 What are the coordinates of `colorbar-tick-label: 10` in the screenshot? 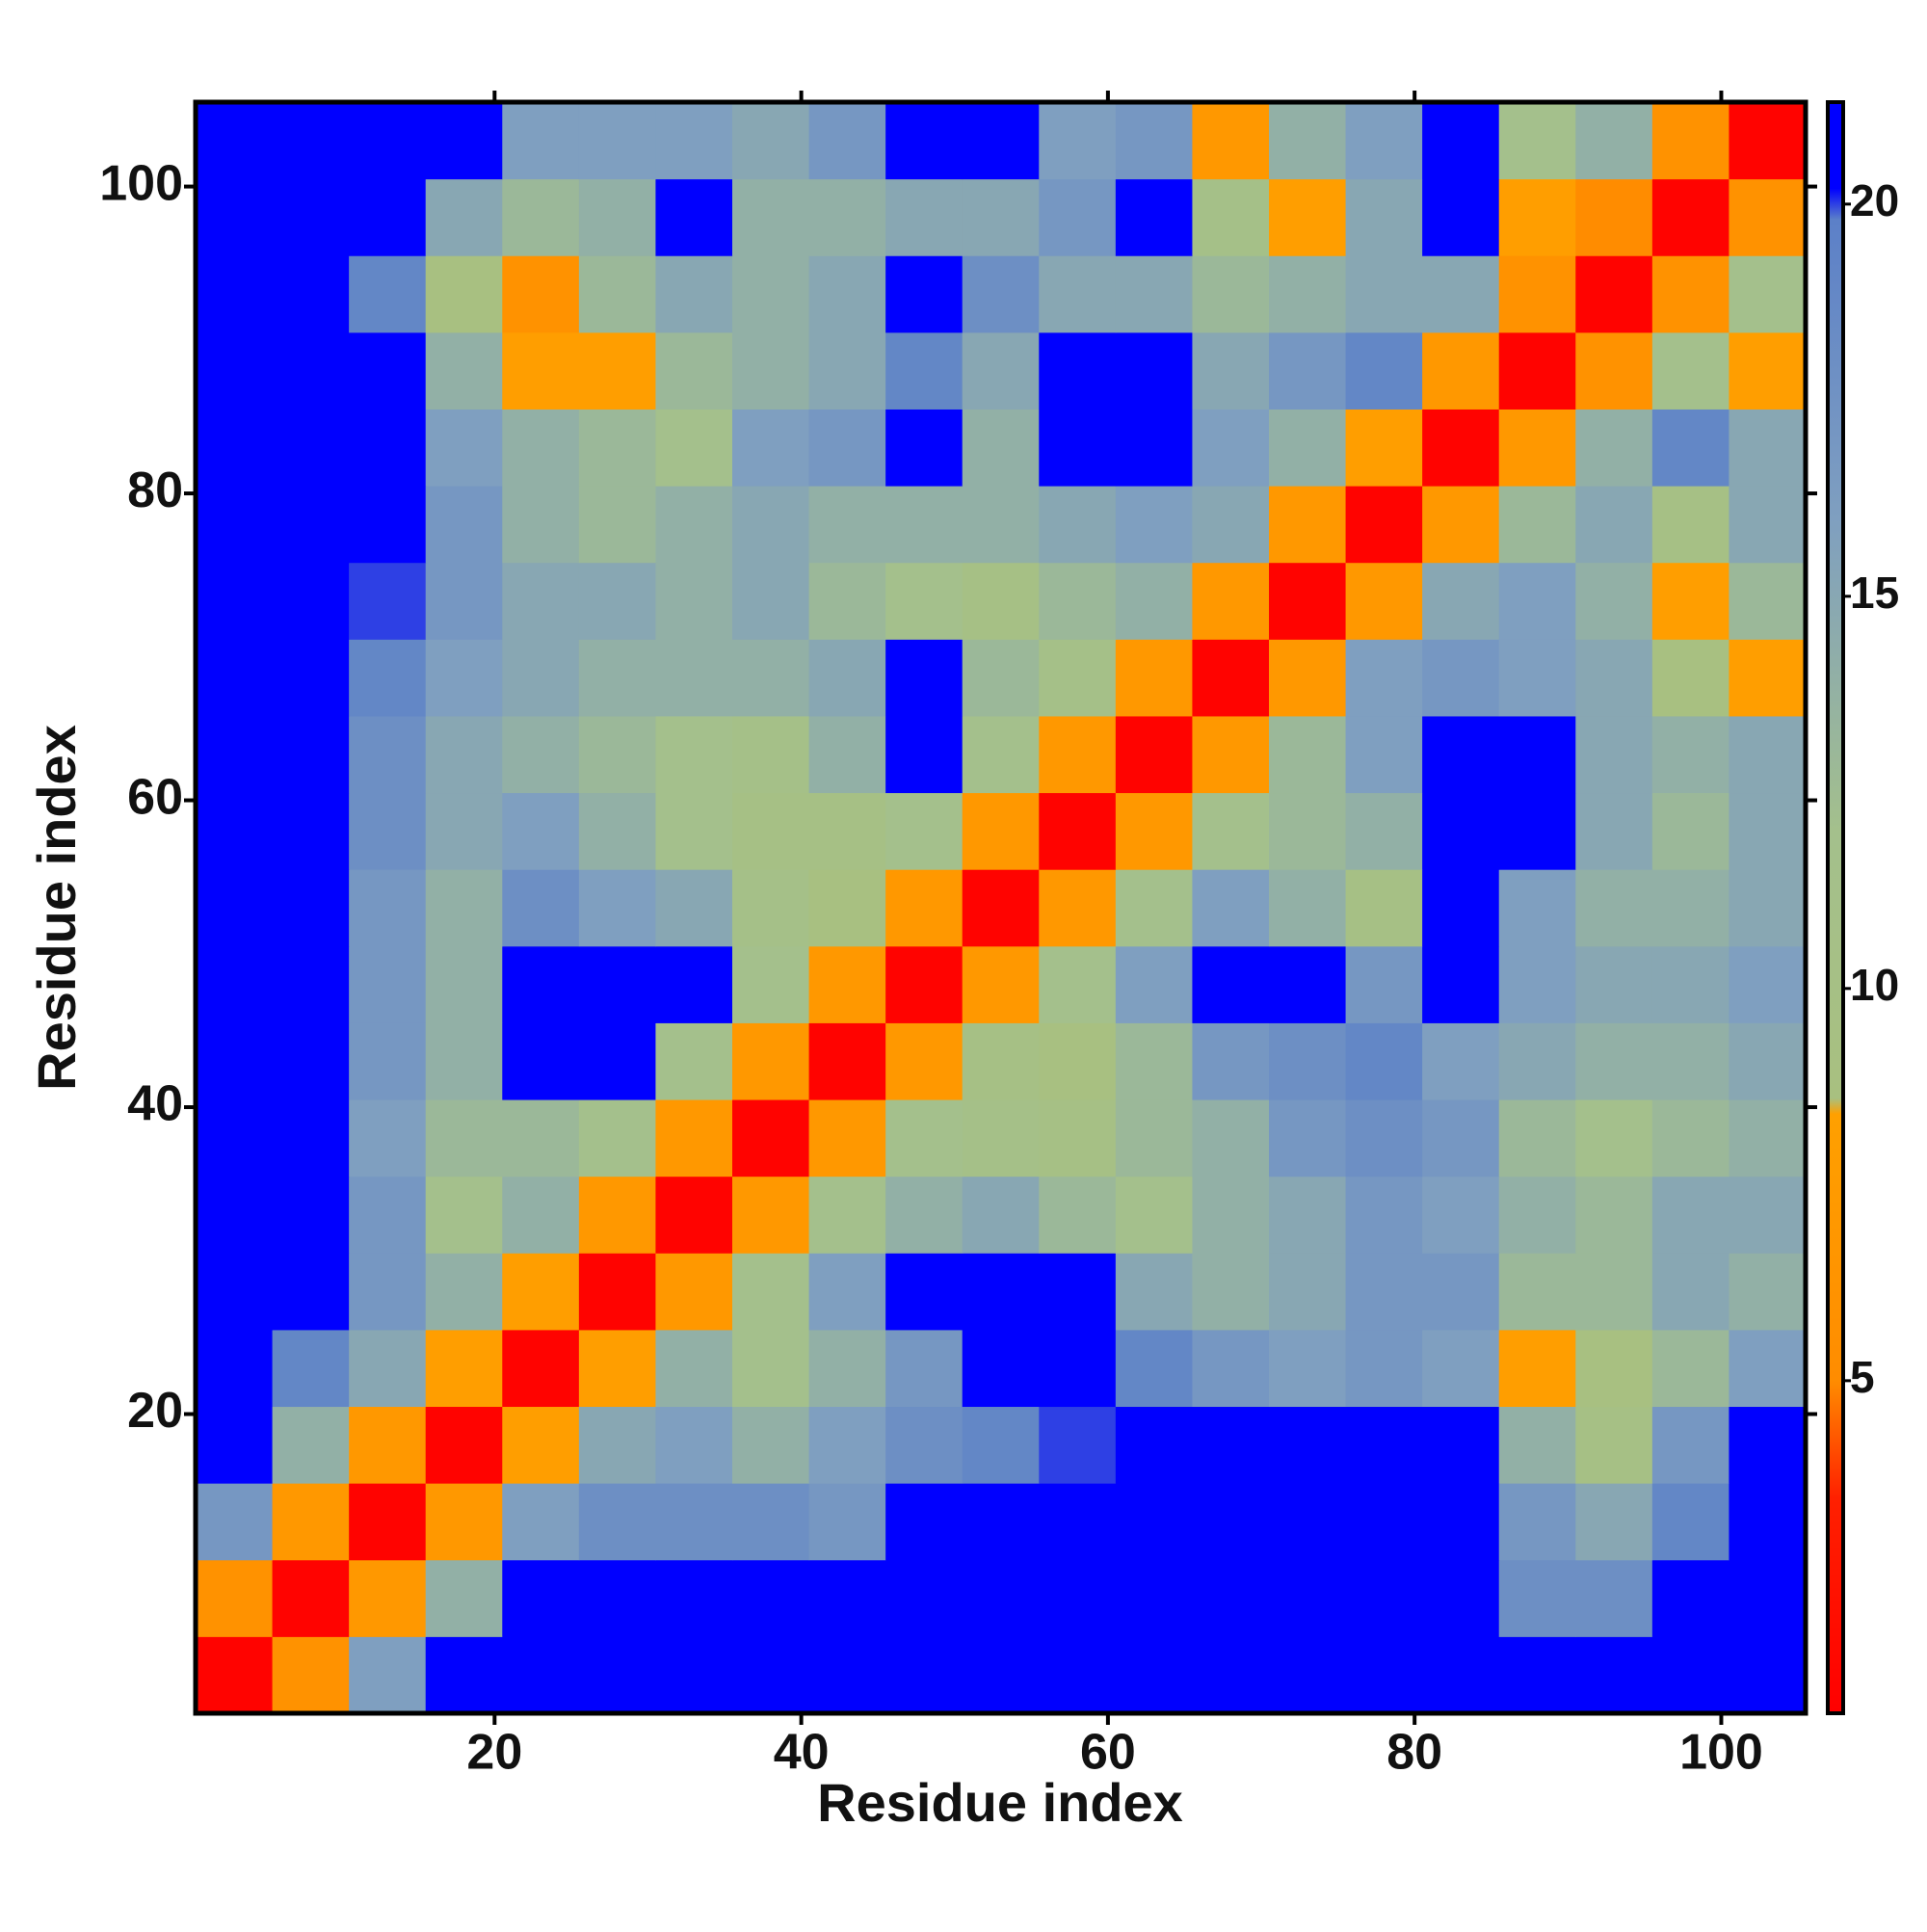 It's located at (1874, 985).